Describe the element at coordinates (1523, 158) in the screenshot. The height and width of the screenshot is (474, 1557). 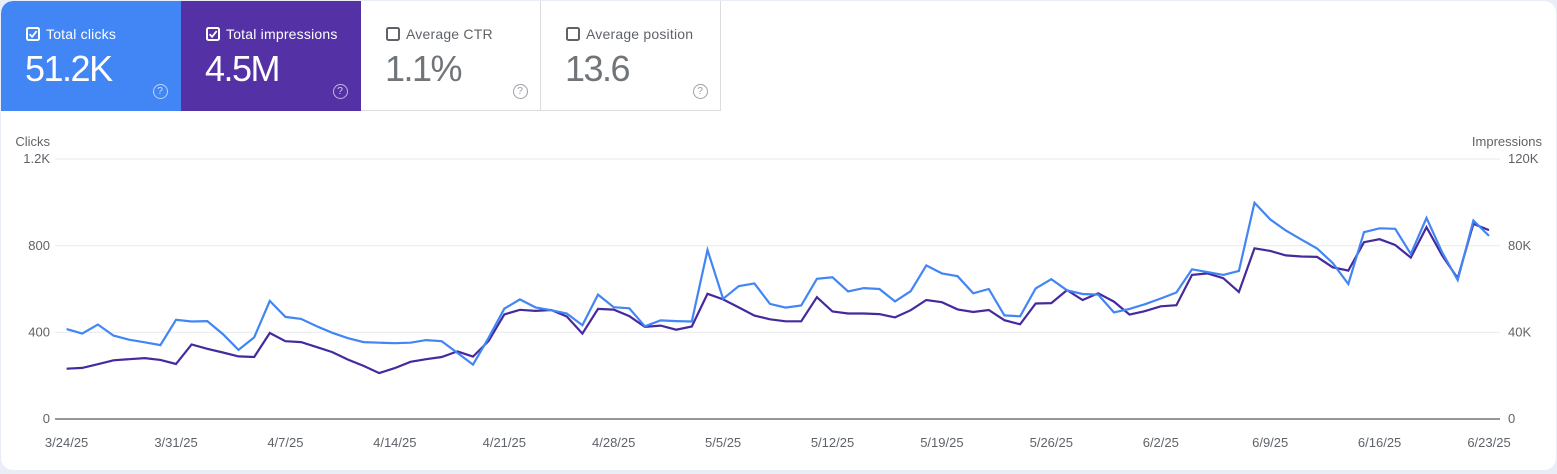
I see `svg-text: 120K` at that location.